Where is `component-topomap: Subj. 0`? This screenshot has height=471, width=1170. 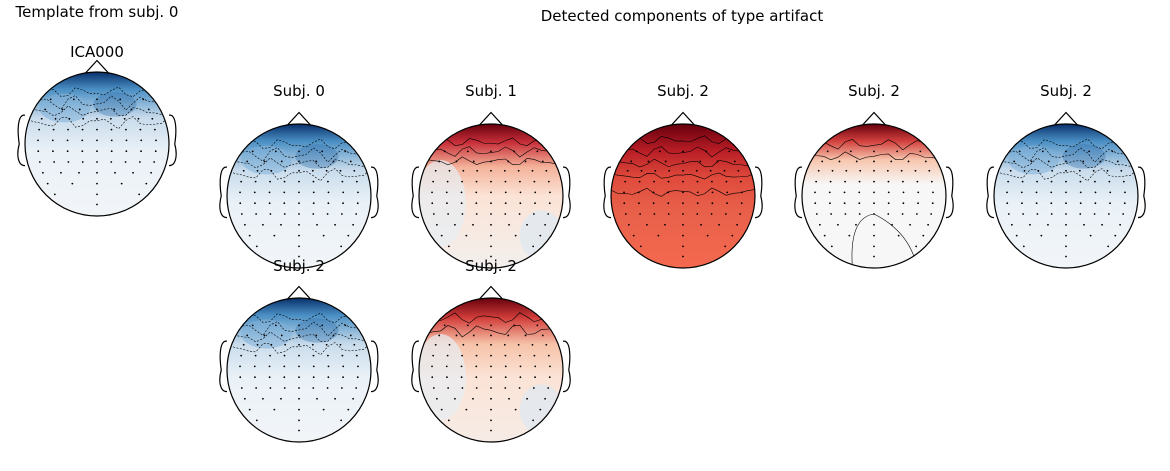 component-topomap: Subj. 0 is located at coordinates (299, 175).